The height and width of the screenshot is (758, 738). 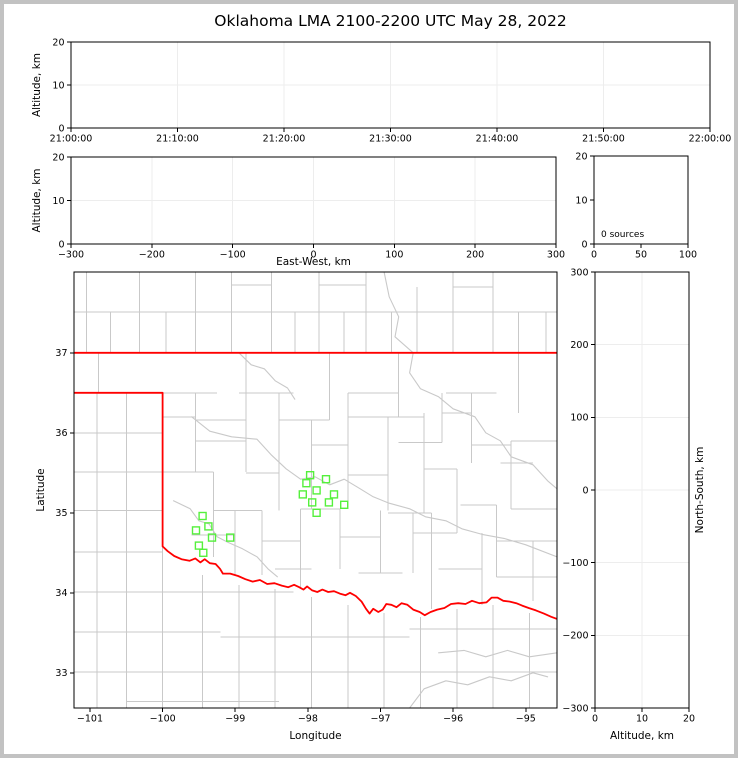 I want to click on y-tick-labels: −300 −200 −100 0 100 200 300, so click(x=578, y=490).